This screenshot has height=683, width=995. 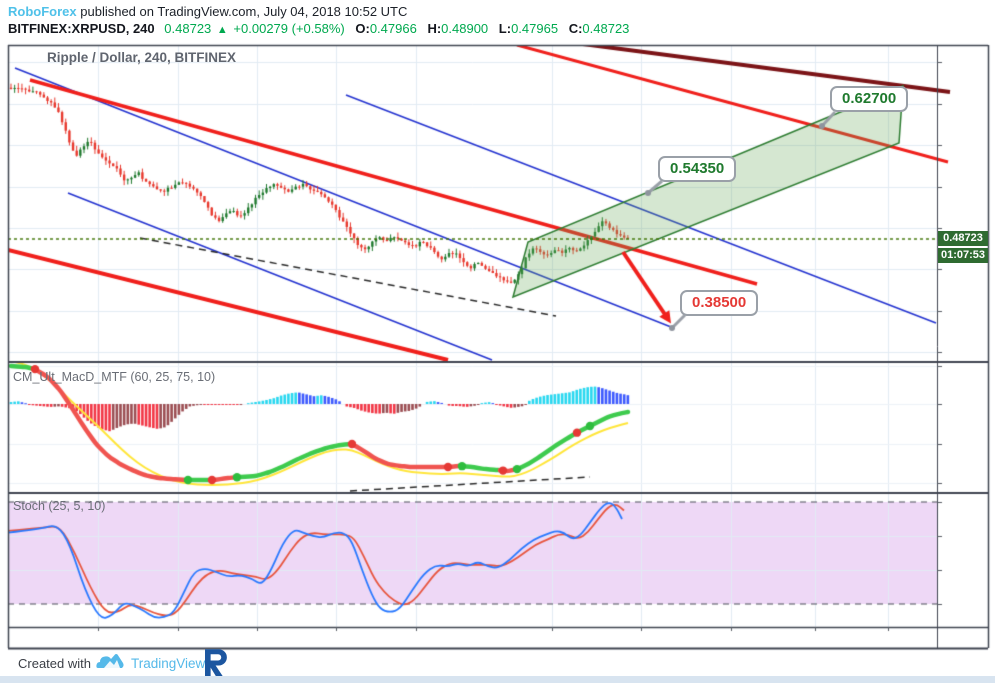 I want to click on tradingview-cloud-icon, so click(x=110, y=664).